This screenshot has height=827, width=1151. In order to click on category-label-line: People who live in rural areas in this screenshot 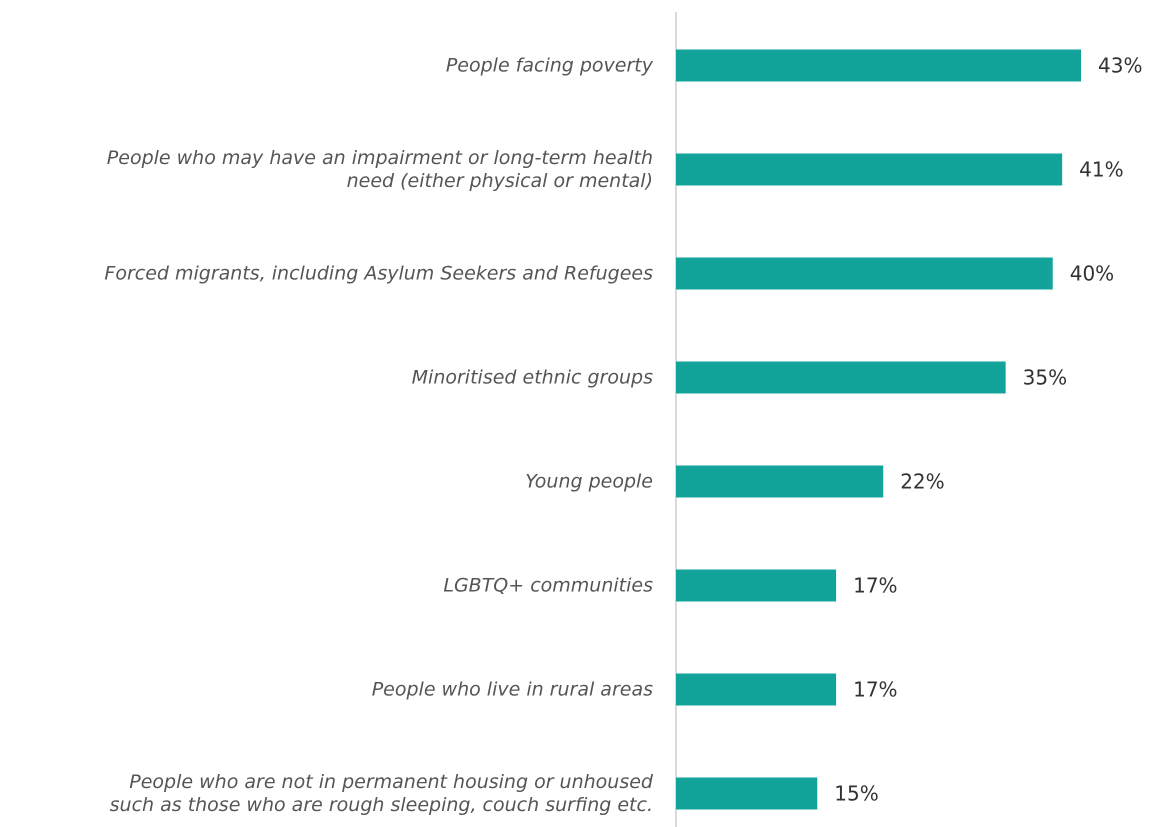, I will do `click(512, 690)`.